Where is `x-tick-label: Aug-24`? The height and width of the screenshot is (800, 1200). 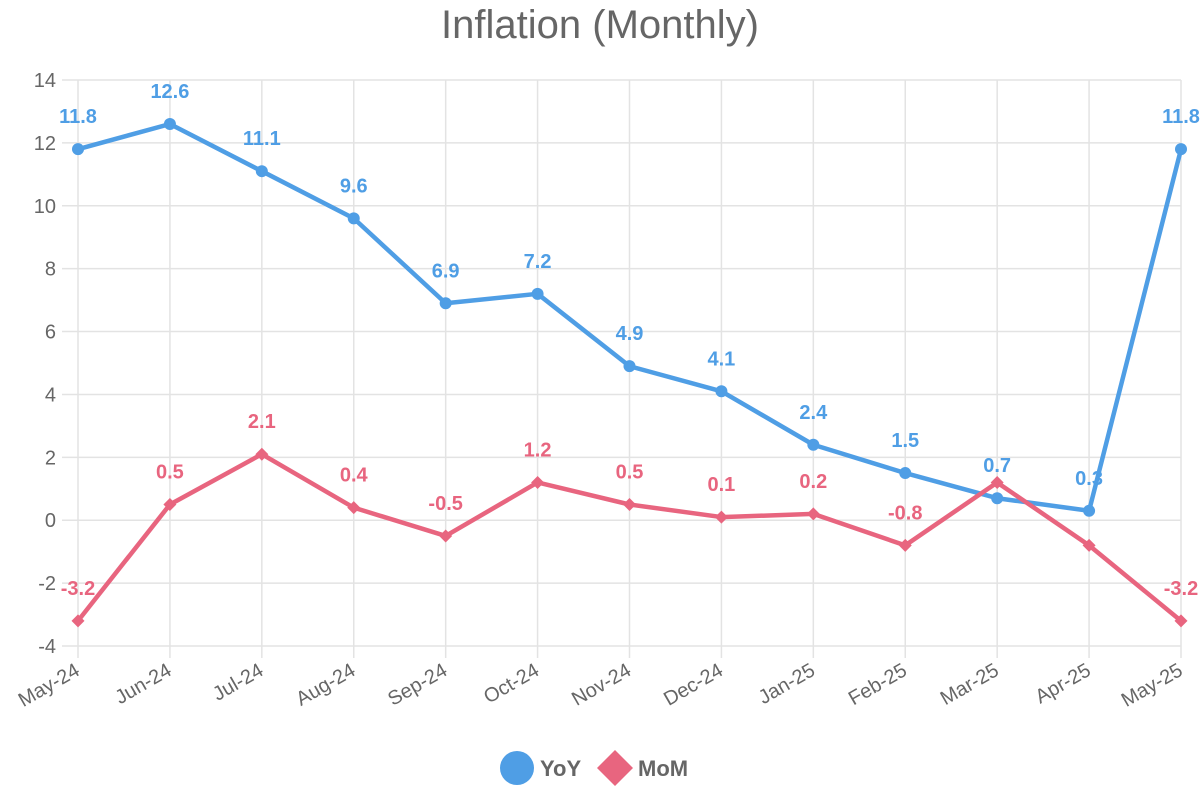 x-tick-label: Aug-24 is located at coordinates (325, 684).